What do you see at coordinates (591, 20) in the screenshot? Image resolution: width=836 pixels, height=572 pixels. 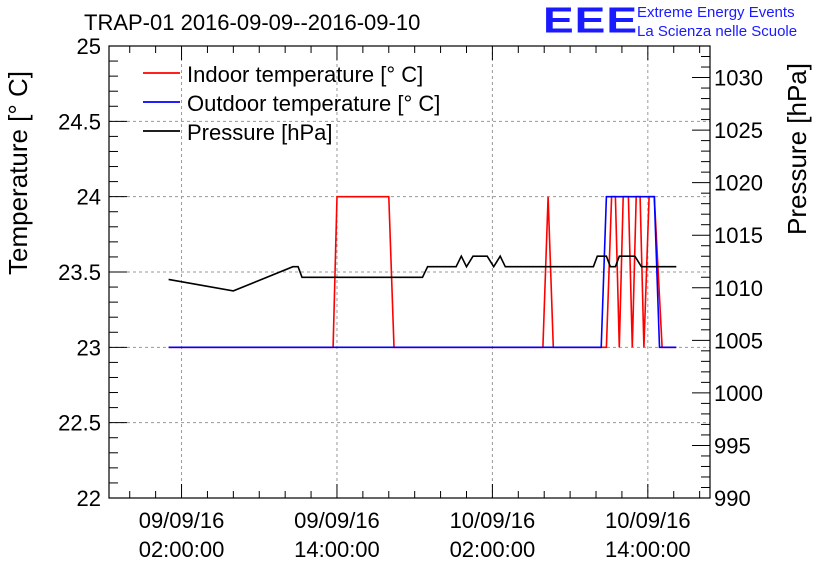 I see `eee-logo: EEE` at bounding box center [591, 20].